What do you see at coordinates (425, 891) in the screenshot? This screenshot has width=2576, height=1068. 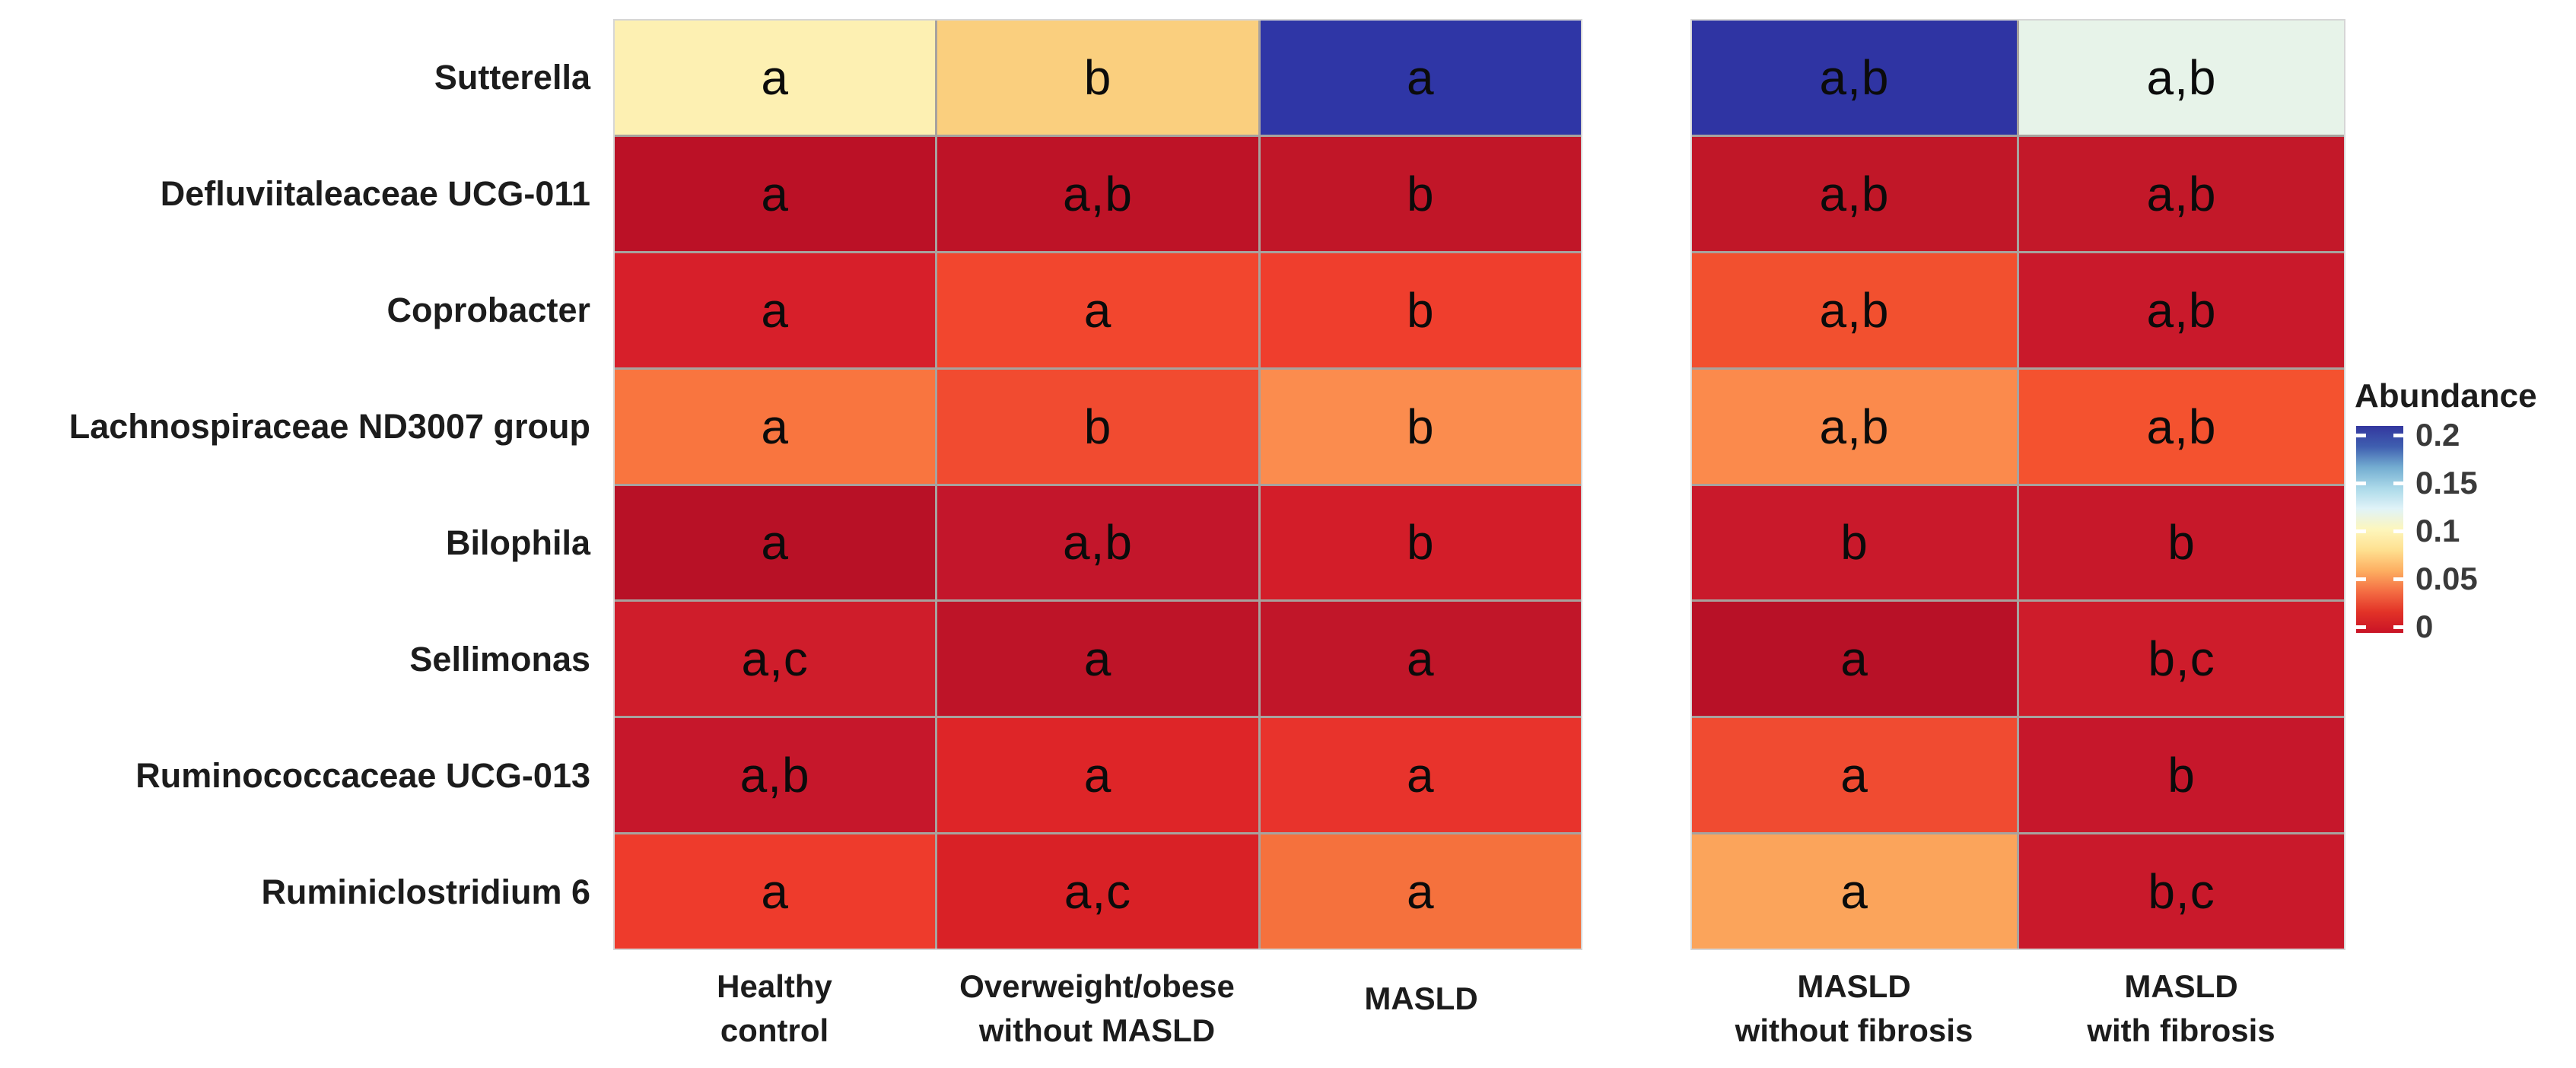 I see `row-label: Ruminiclostridium 6` at bounding box center [425, 891].